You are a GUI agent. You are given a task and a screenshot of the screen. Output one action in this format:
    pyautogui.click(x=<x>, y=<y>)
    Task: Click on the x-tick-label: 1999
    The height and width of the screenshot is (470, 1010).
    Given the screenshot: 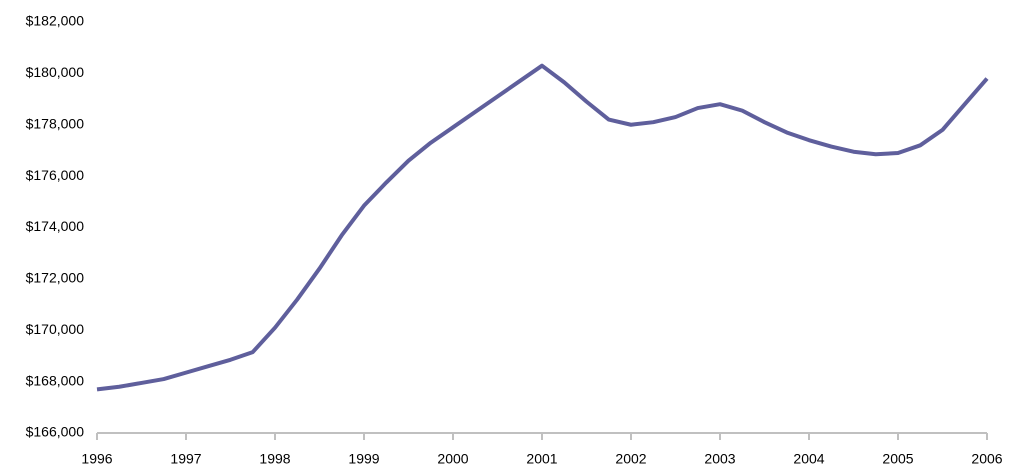 What is the action you would take?
    pyautogui.click(x=363, y=459)
    